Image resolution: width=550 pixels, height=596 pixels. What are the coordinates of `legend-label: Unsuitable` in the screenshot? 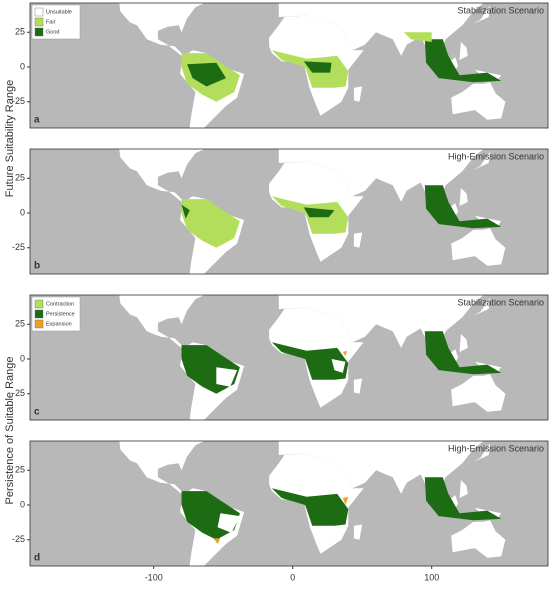 It's located at (59, 12).